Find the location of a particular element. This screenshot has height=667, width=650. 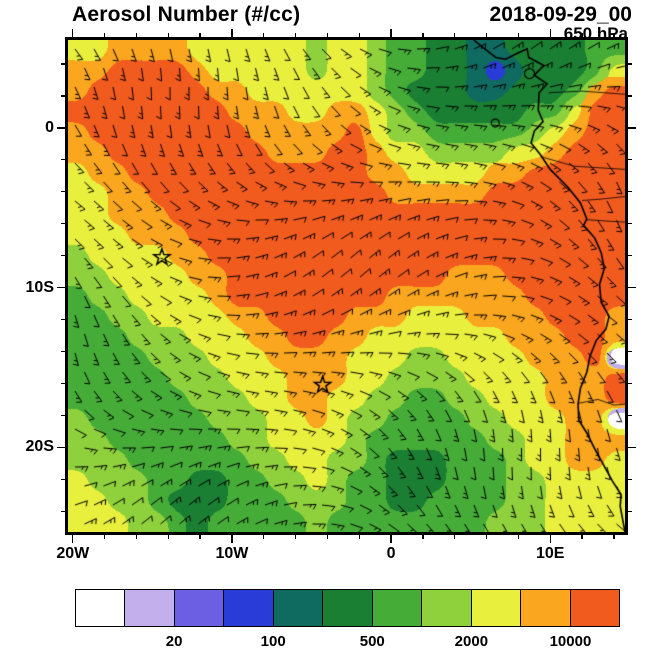

colorbar-tick-label: 10000 is located at coordinates (570, 641).